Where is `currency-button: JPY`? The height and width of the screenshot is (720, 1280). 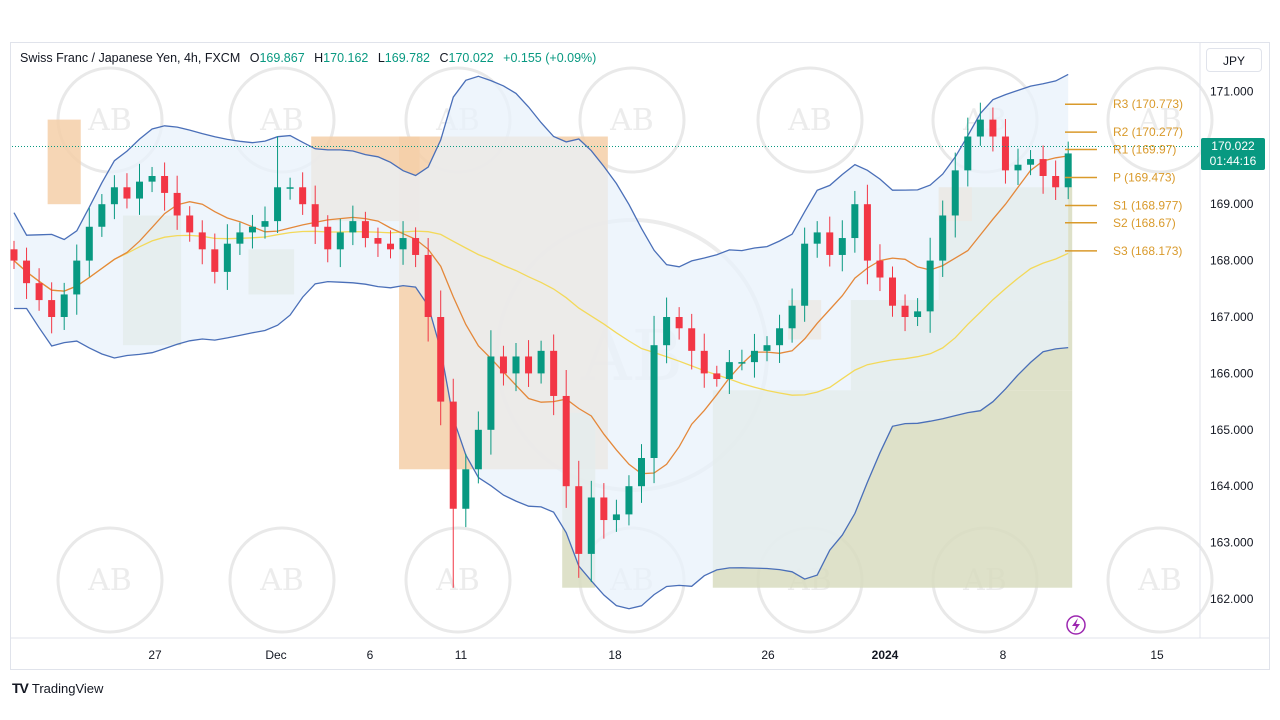
currency-button: JPY is located at coordinates (1234, 60).